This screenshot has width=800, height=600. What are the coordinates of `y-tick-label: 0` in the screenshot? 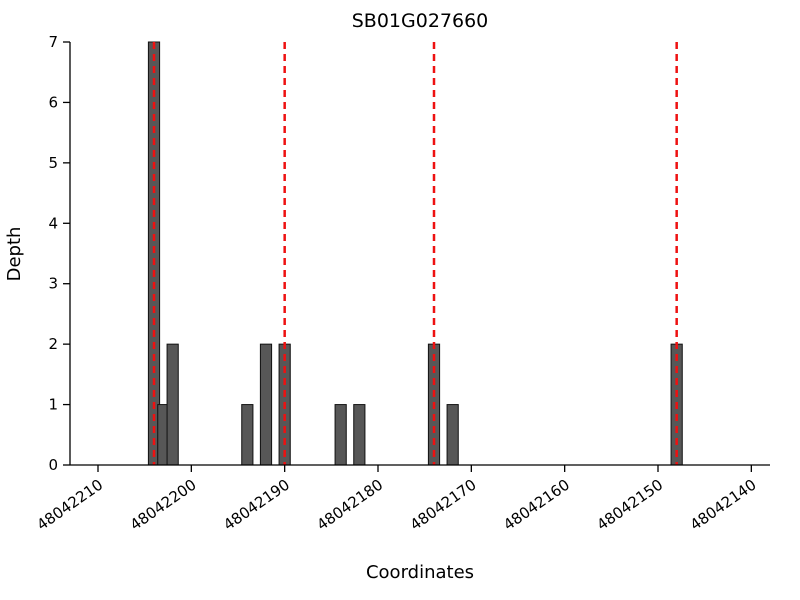 It's located at (53, 465).